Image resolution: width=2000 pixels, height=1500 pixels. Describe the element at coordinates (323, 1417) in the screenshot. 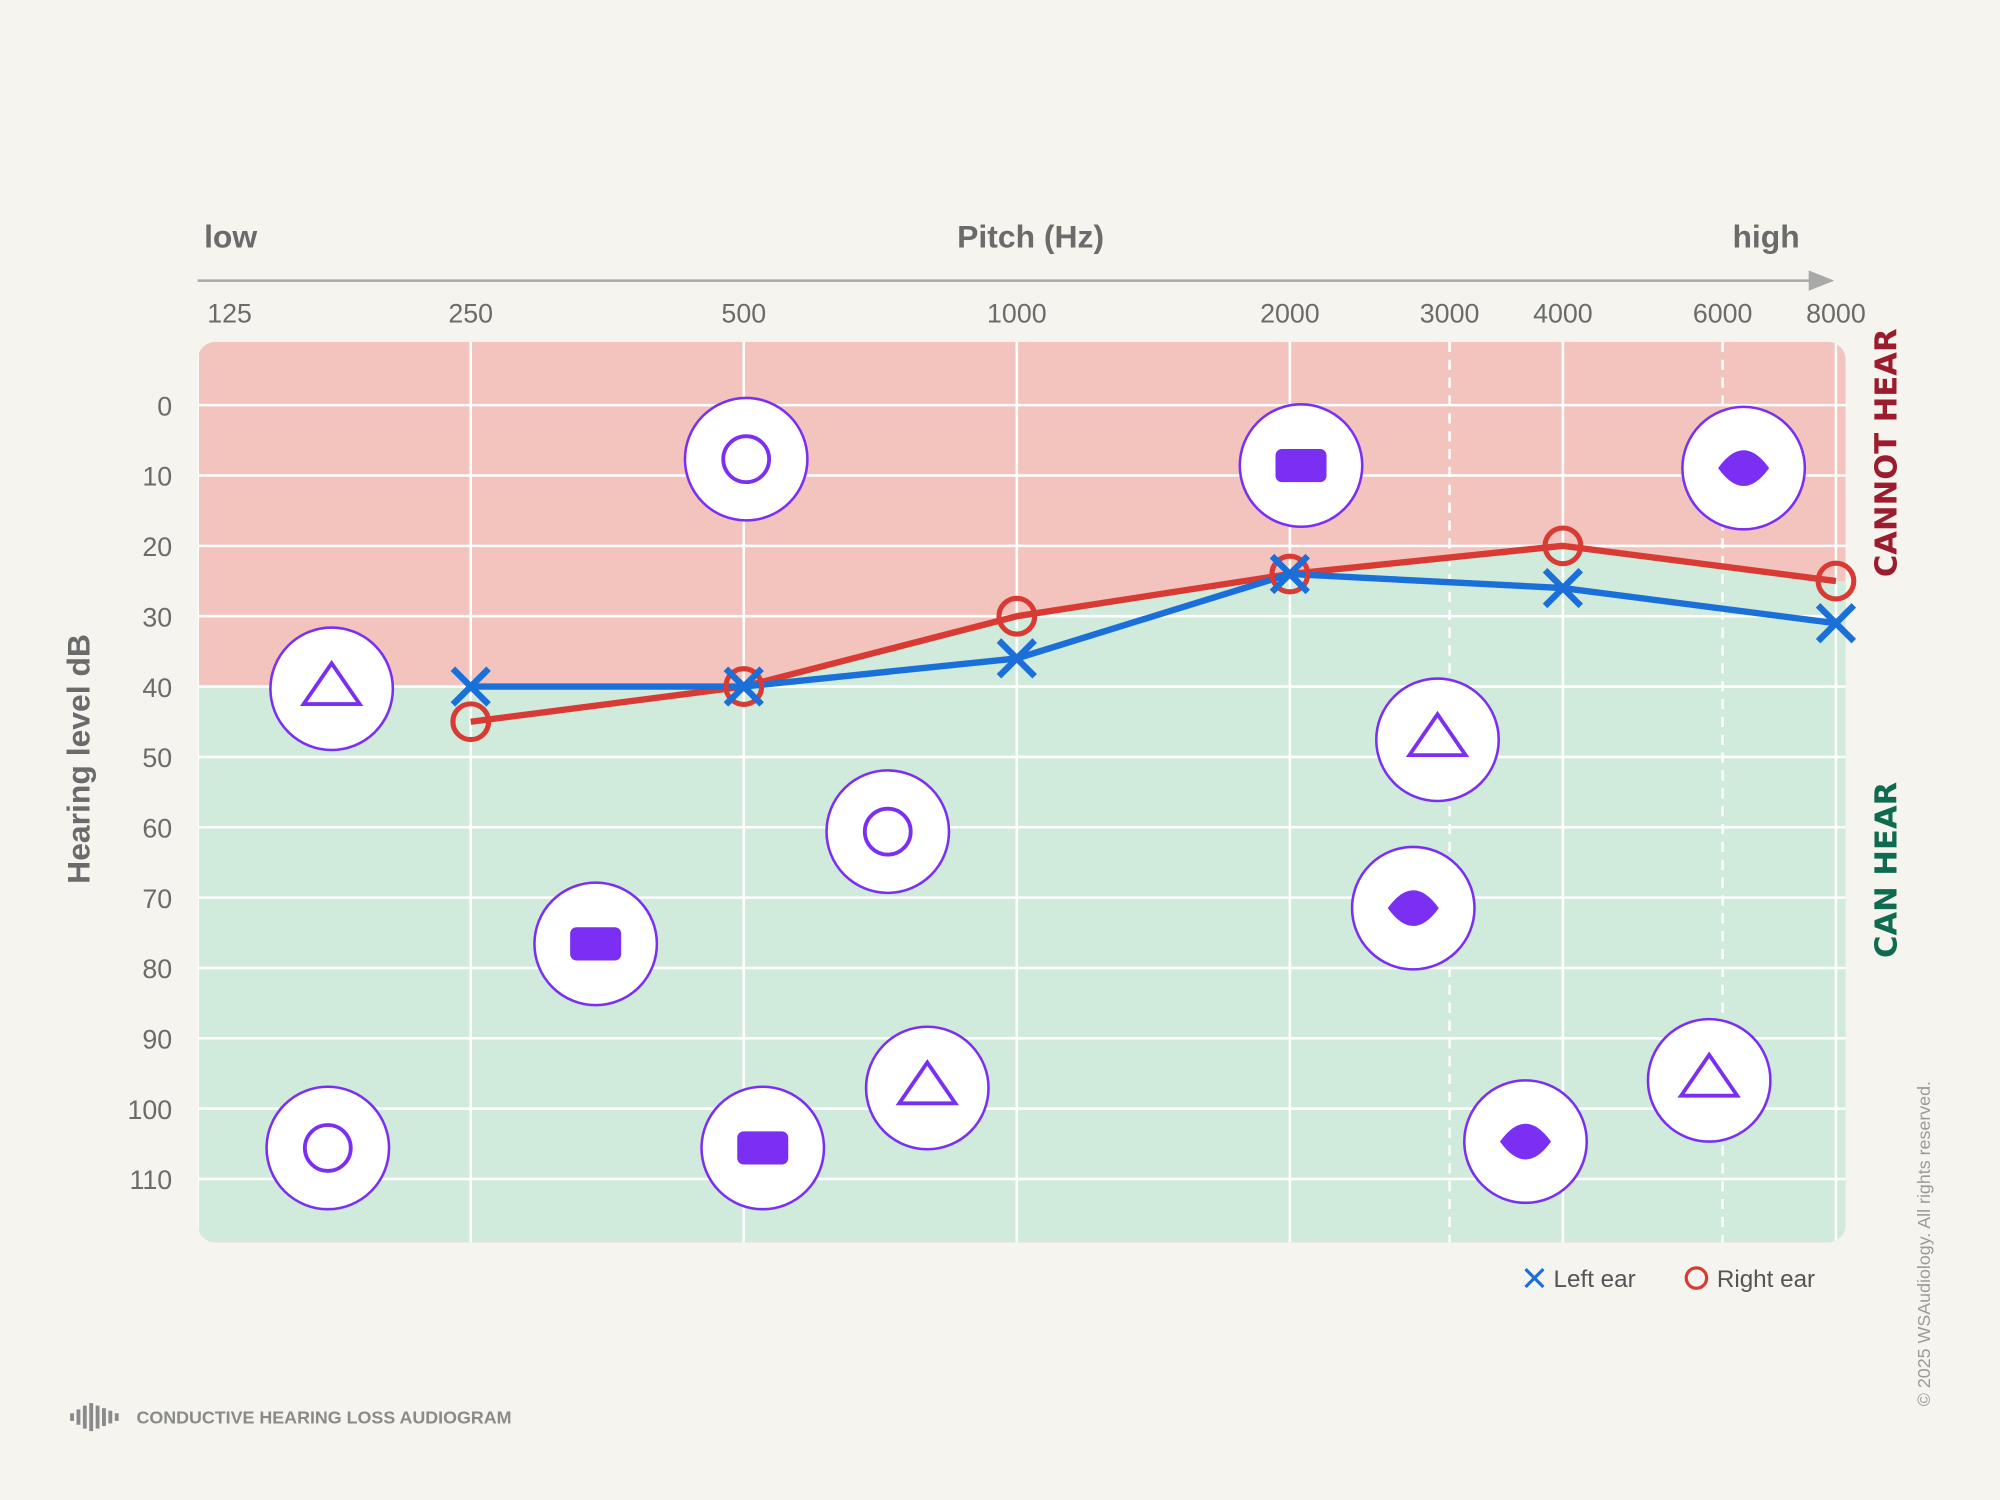

I see `footer-title: CONDUCTIVE HEARING LOSS AUDIOGRAM` at that location.